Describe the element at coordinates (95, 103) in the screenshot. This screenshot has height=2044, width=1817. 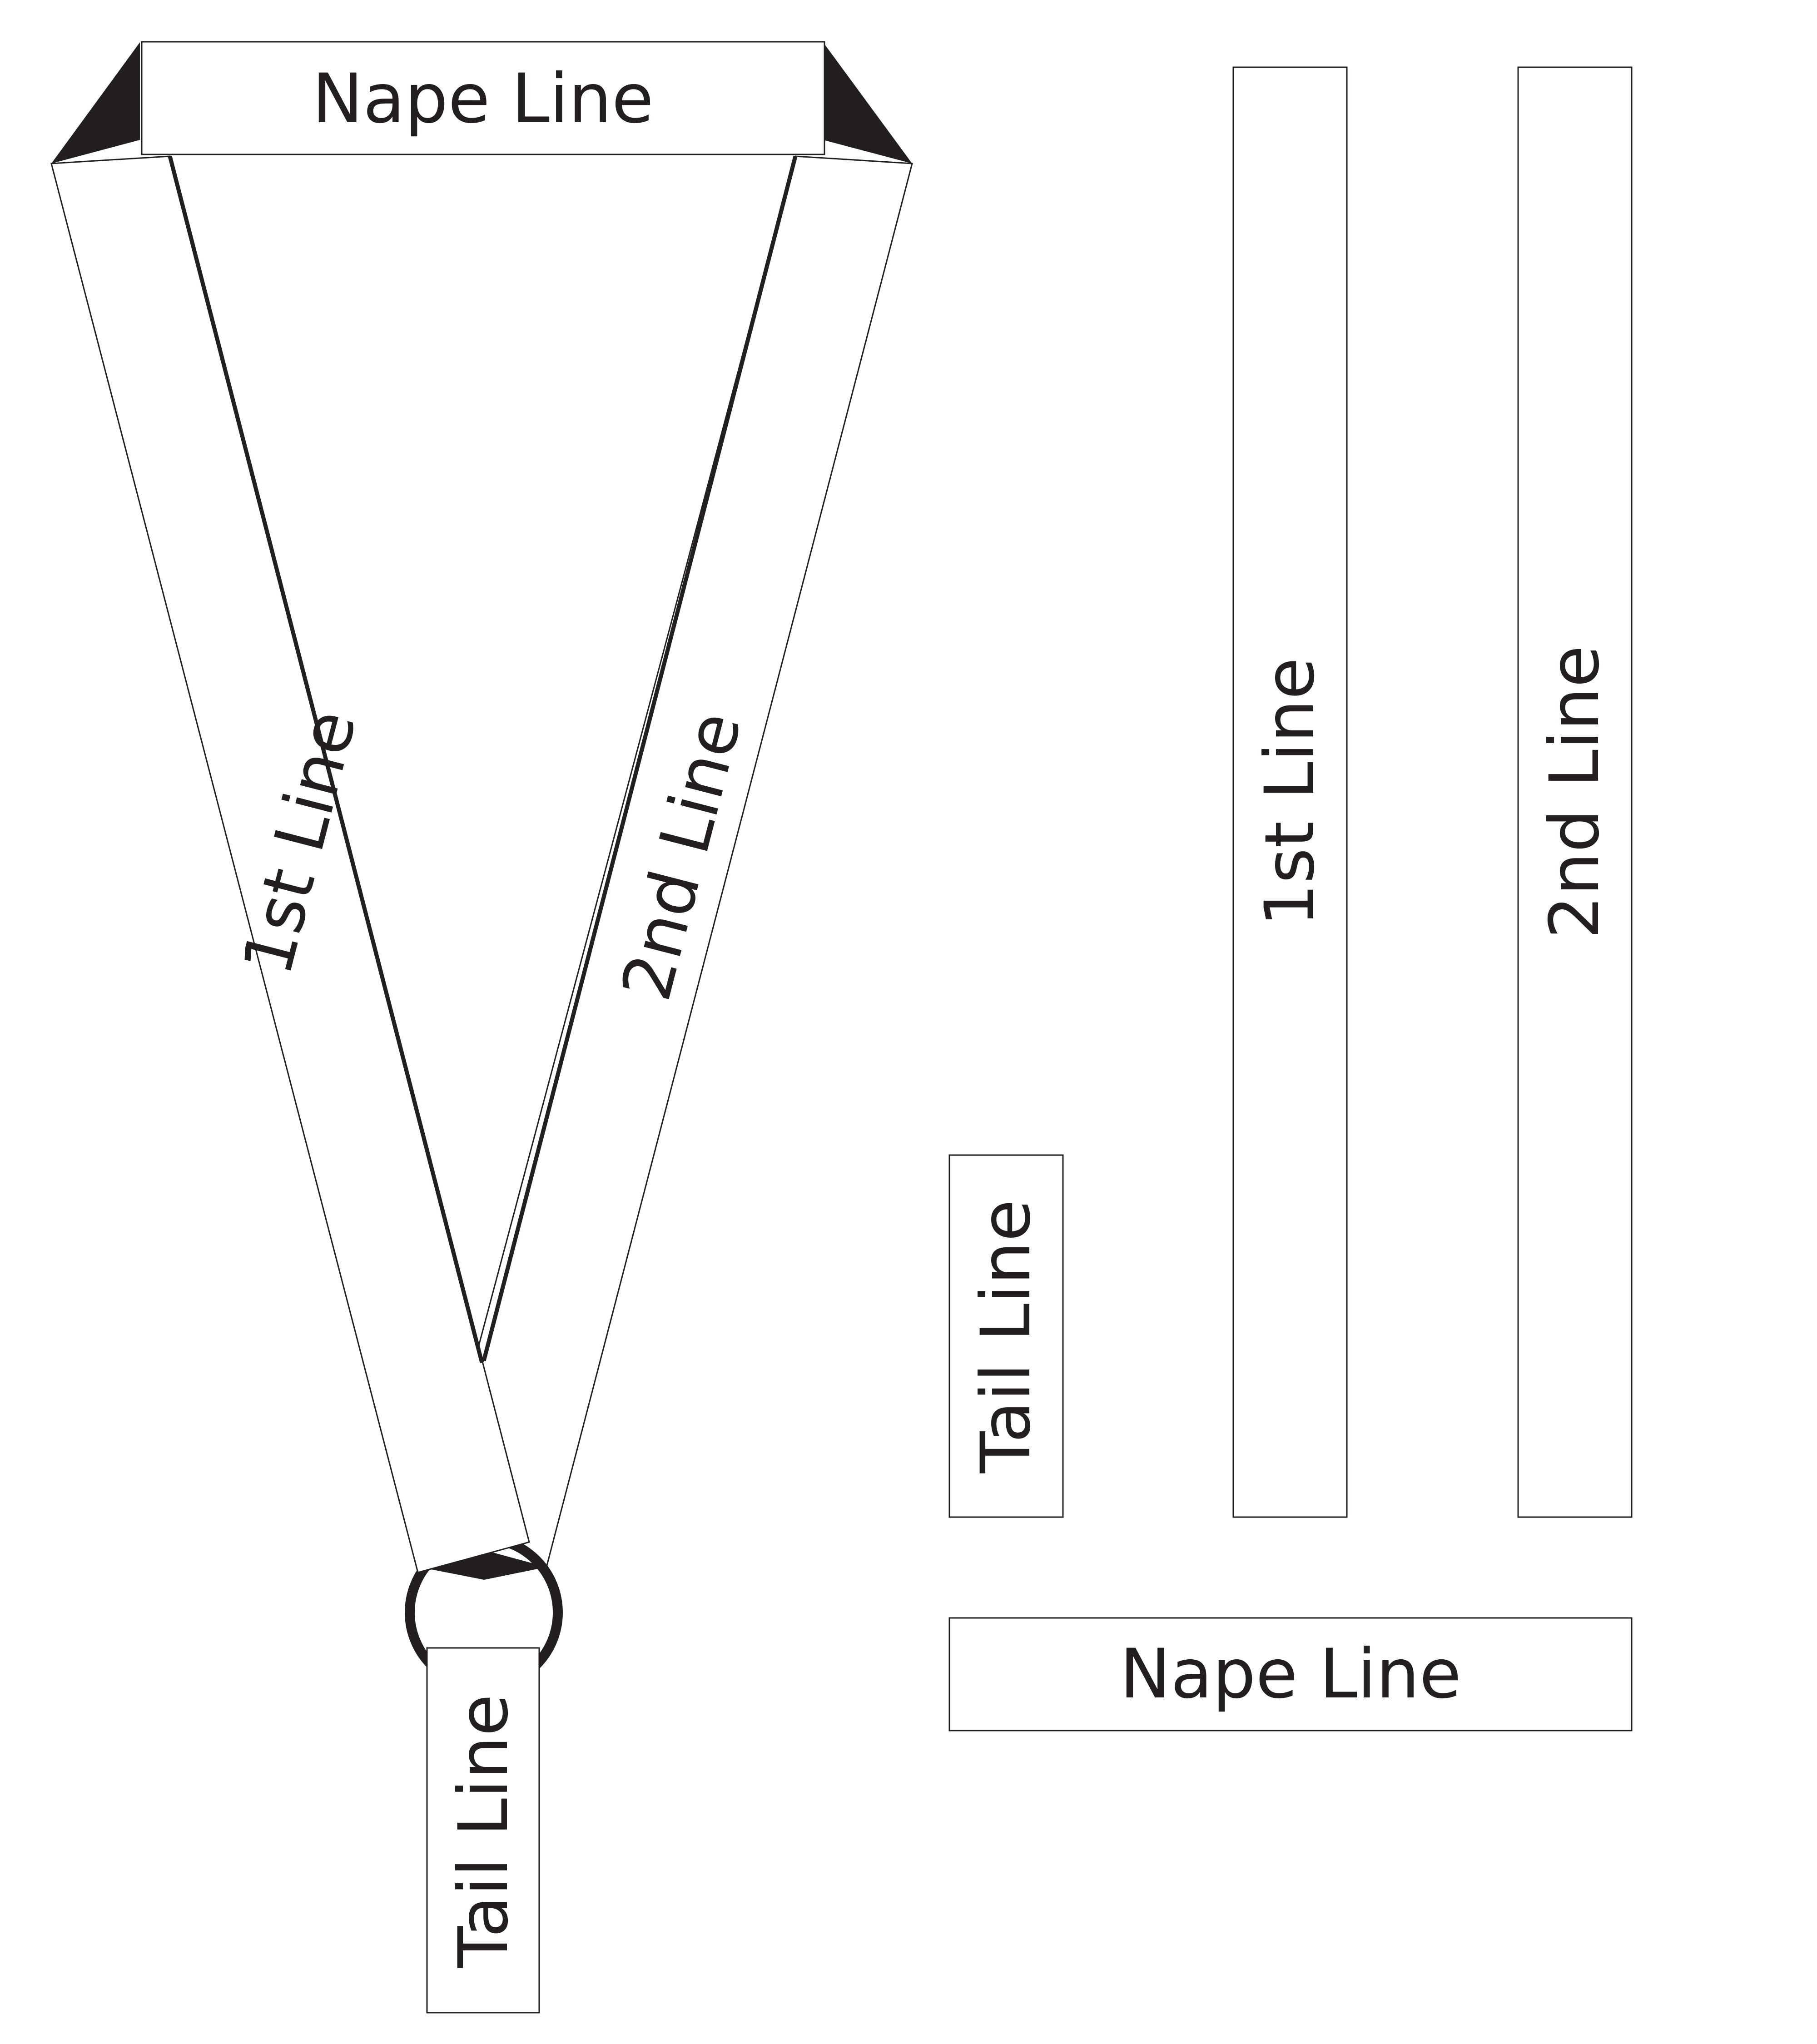
I see `nape-fold-left` at that location.